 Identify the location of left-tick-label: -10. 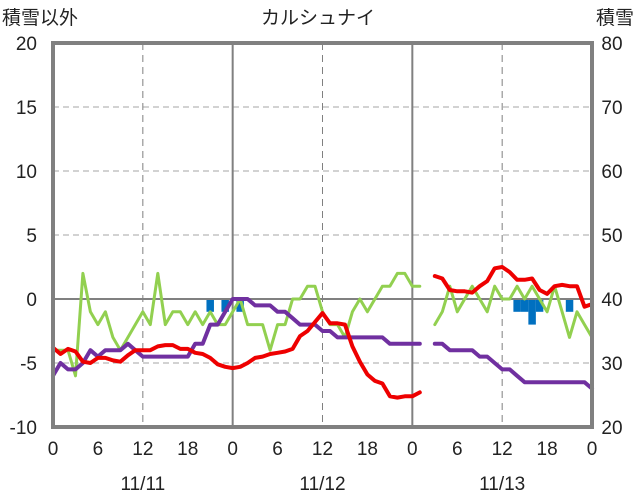
(23, 428).